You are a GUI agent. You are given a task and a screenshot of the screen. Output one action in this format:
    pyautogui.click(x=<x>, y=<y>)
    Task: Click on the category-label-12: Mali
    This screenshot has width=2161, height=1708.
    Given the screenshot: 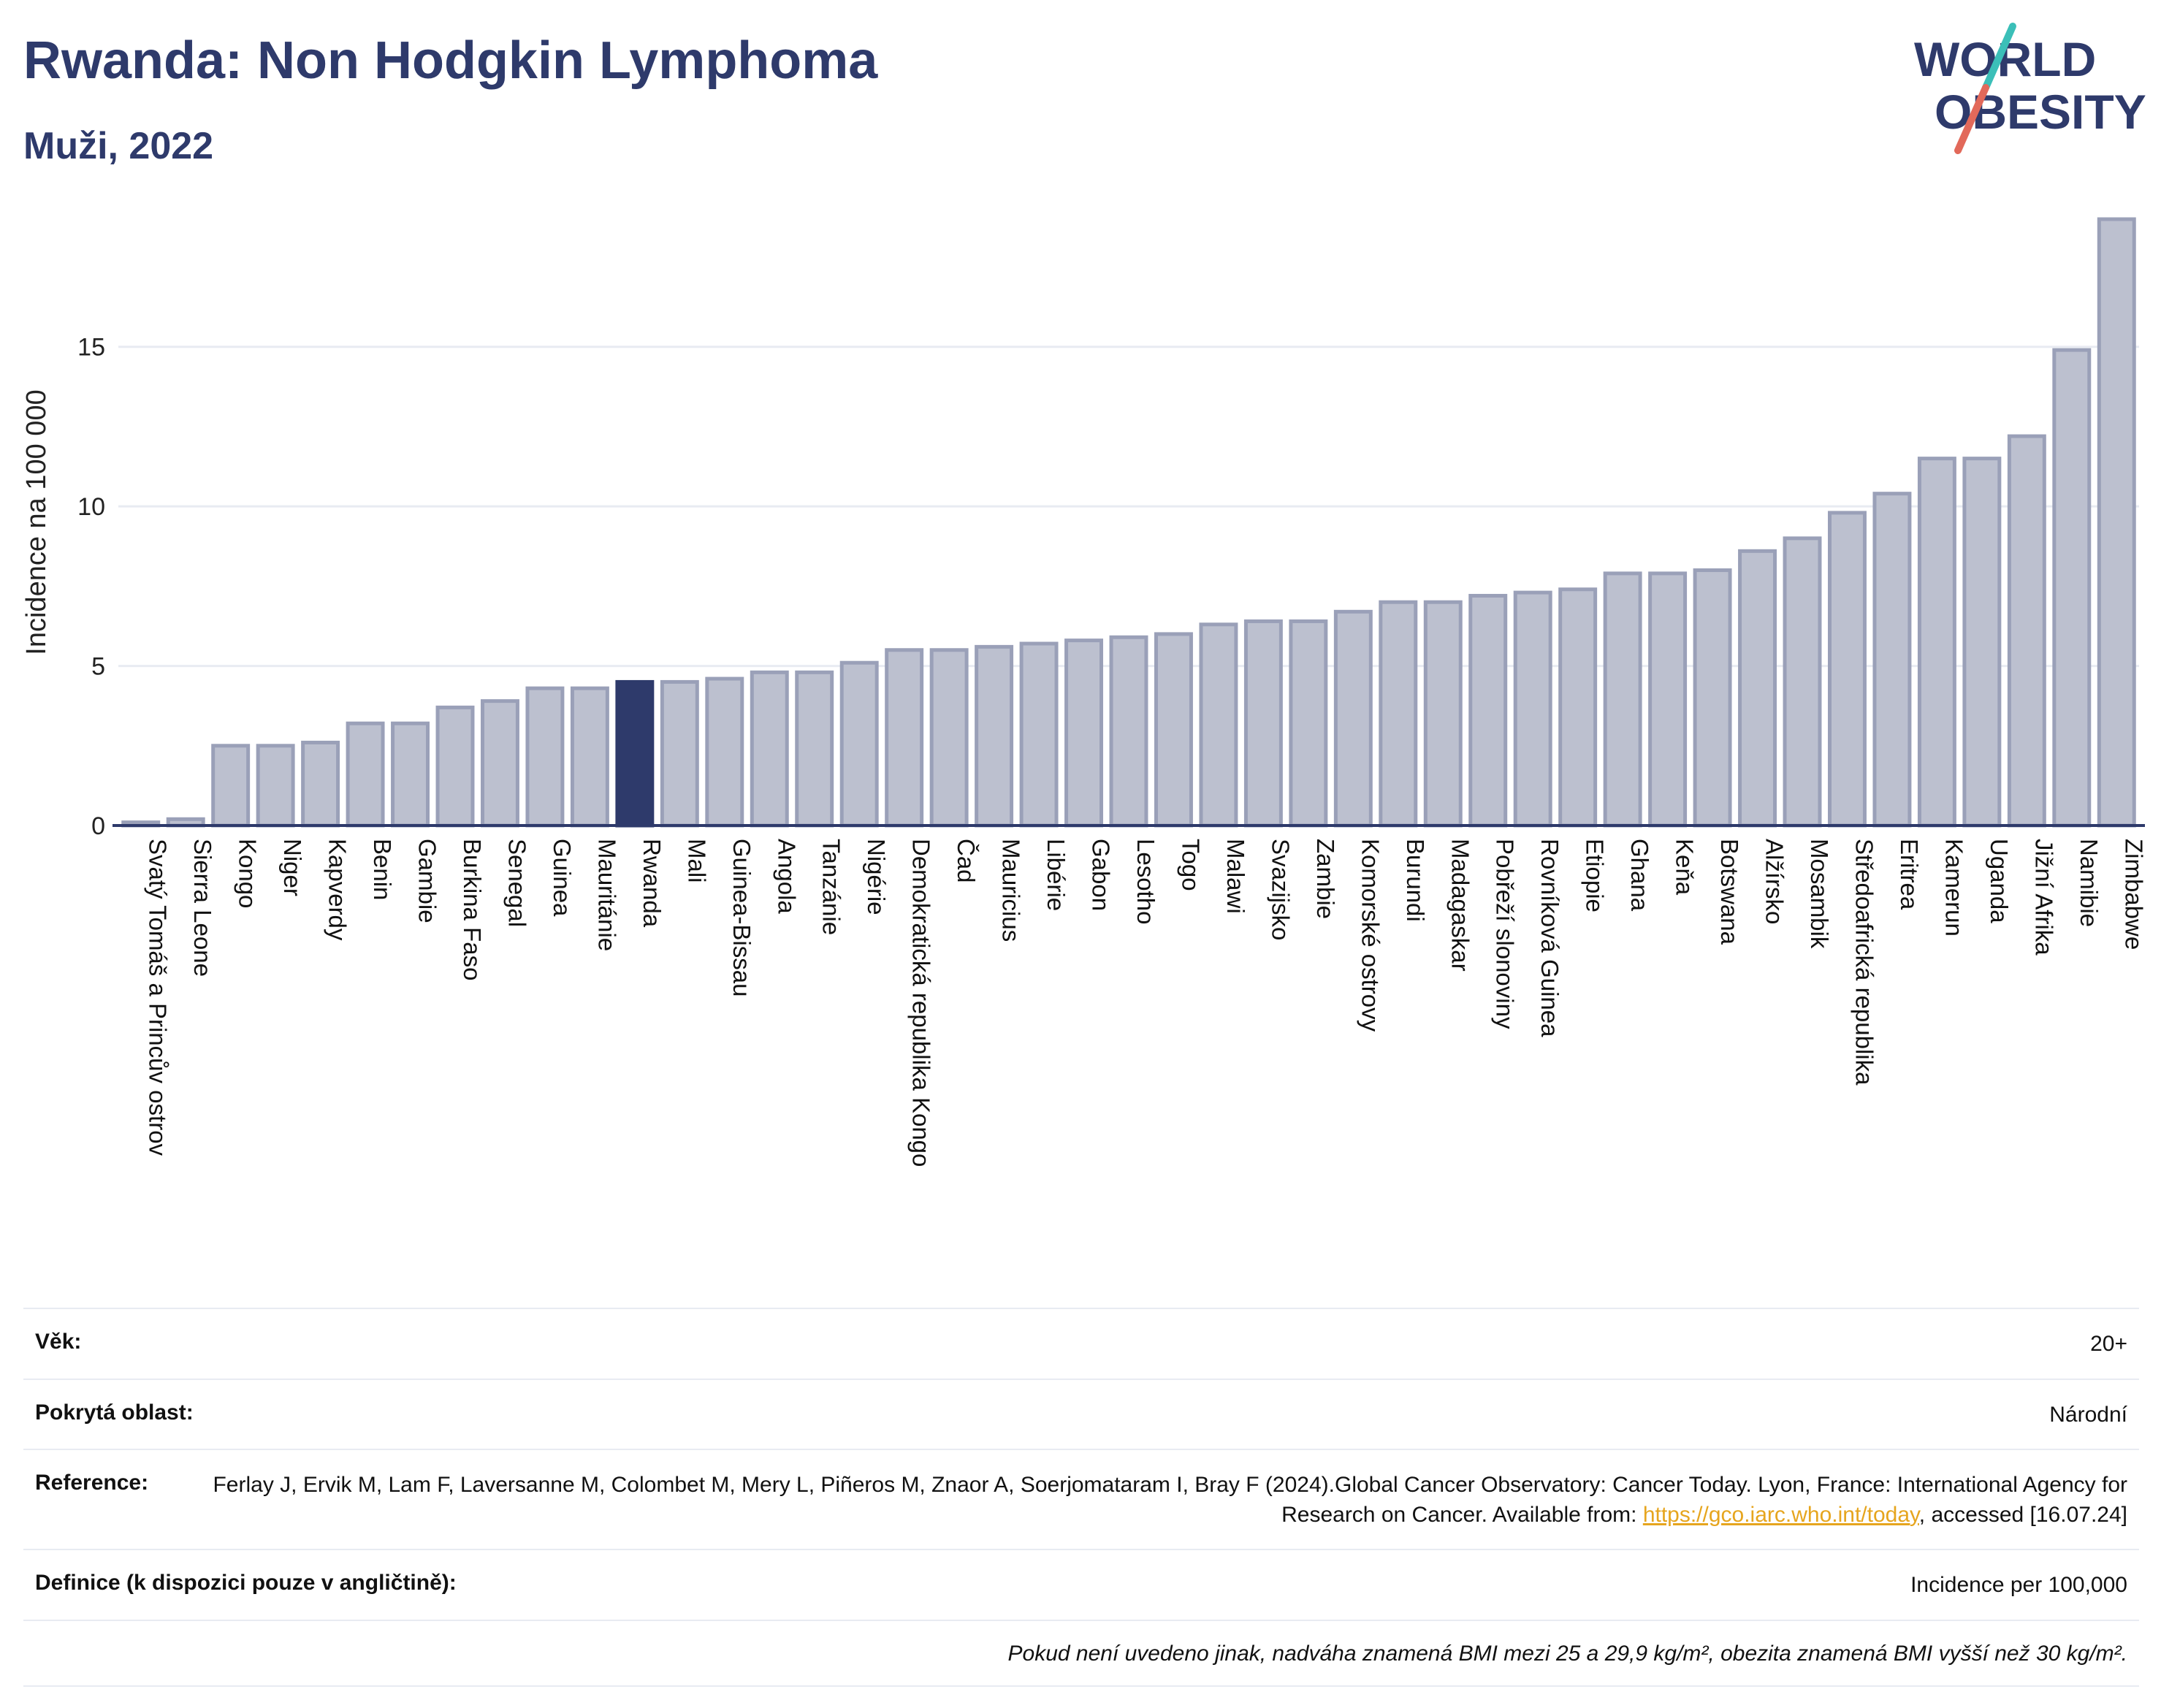 What is the action you would take?
    pyautogui.click(x=696, y=861)
    